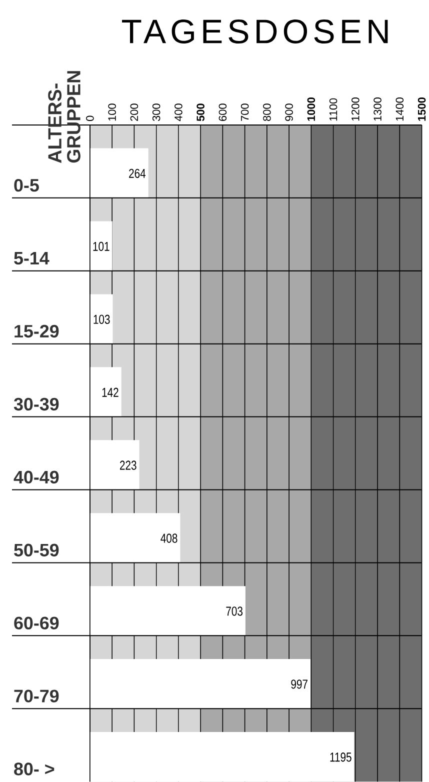 This screenshot has height=782, width=429. I want to click on x-tick-label: 200, so click(134, 112).